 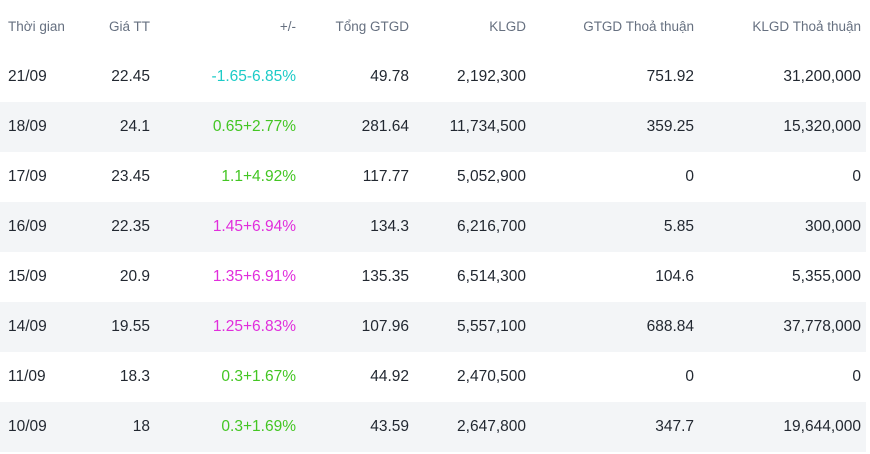 I want to click on total-value-cell: 117.77, so click(x=385, y=176).